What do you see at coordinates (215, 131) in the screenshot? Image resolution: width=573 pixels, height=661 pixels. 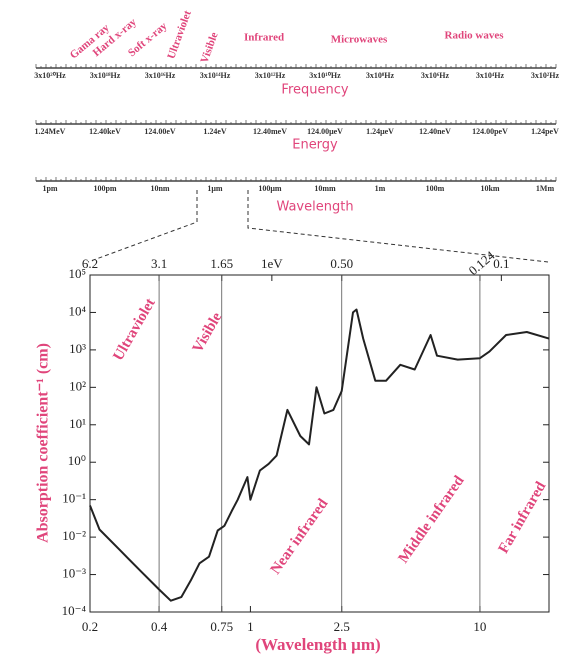 I see `energy-label: 1.24eV` at bounding box center [215, 131].